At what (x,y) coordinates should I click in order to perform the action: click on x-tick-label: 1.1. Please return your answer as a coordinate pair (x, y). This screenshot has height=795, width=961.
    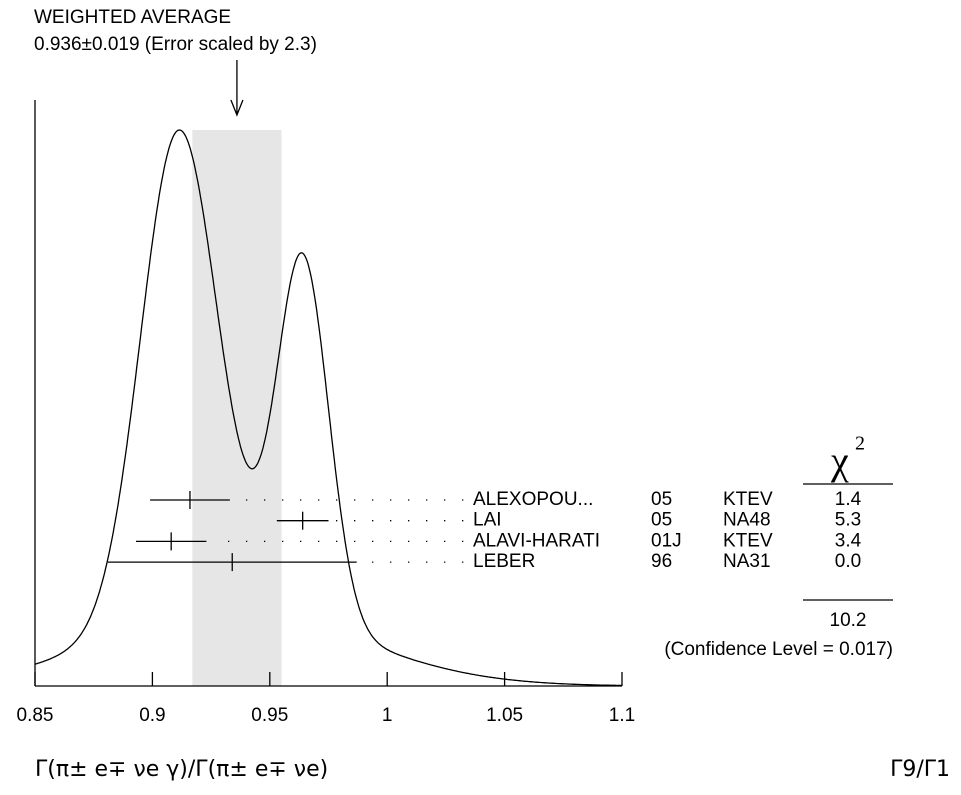
    Looking at the image, I should click on (622, 715).